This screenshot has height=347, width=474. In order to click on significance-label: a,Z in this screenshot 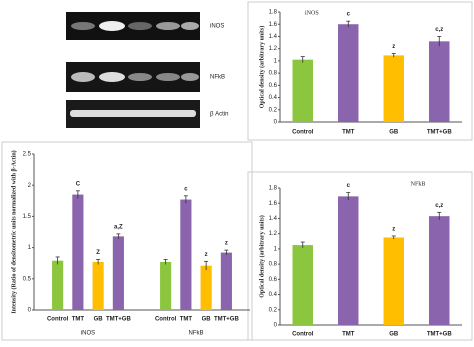, I will do `click(118, 227)`.